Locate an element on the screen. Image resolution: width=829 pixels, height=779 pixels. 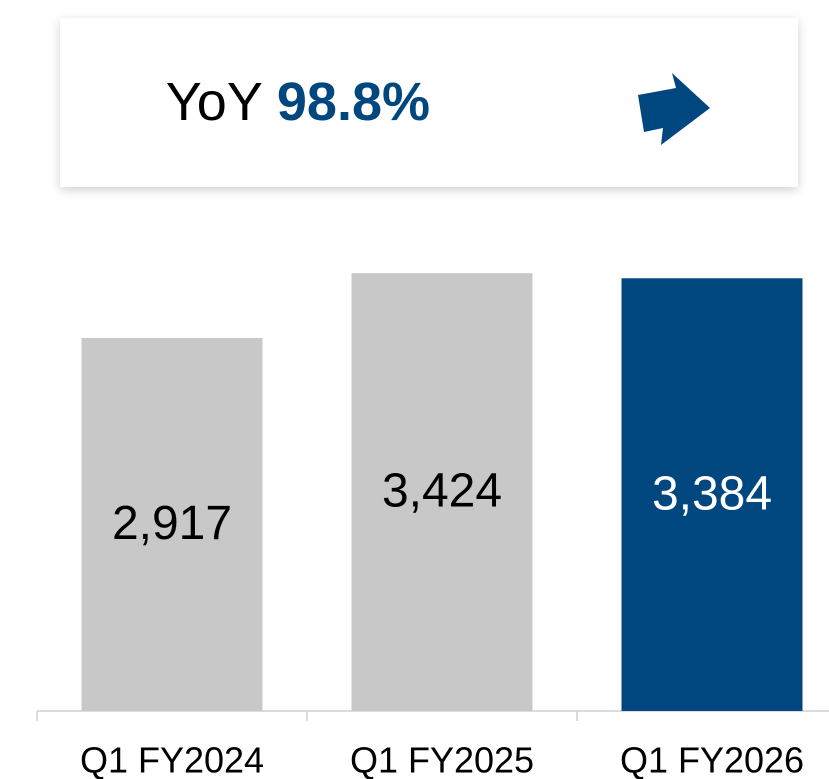
callout-text: YoY 98.8% is located at coordinates (298, 102).